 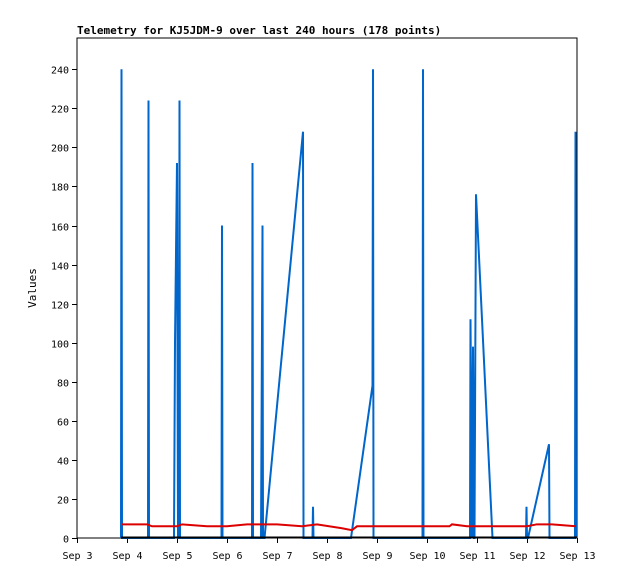 What do you see at coordinates (60, 228) in the screenshot?
I see `y-tick-label: 160` at bounding box center [60, 228].